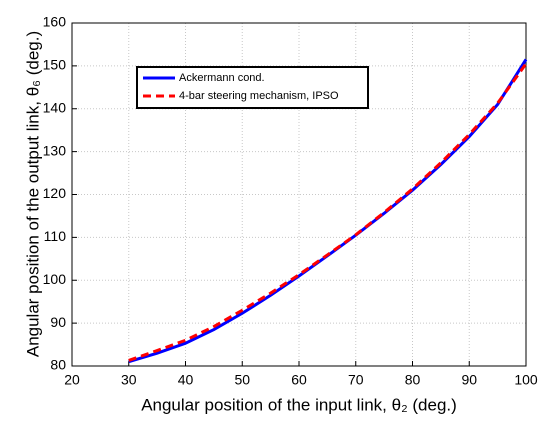  I want to click on legend-label: 4-bar steering mechanism, IPSO, so click(259, 96).